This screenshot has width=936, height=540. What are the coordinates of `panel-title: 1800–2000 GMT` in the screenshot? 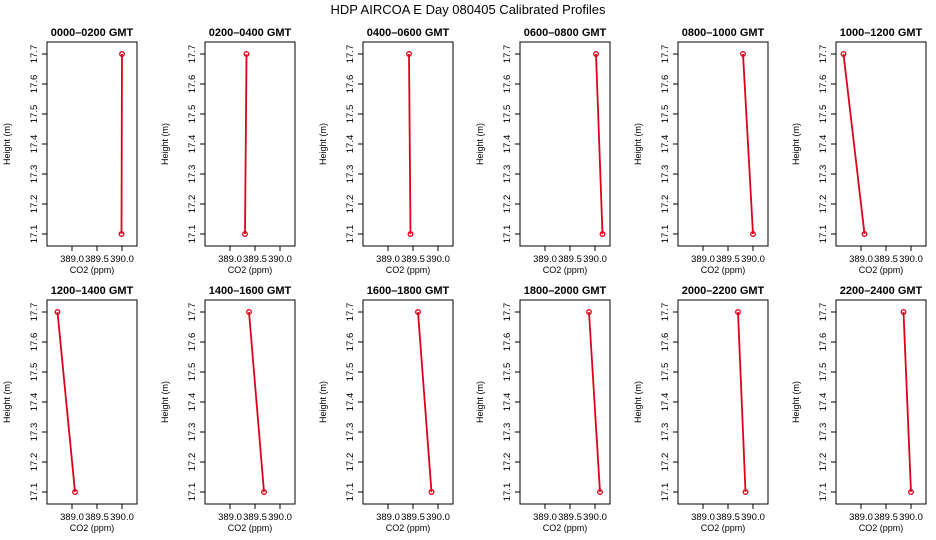 It's located at (565, 291).